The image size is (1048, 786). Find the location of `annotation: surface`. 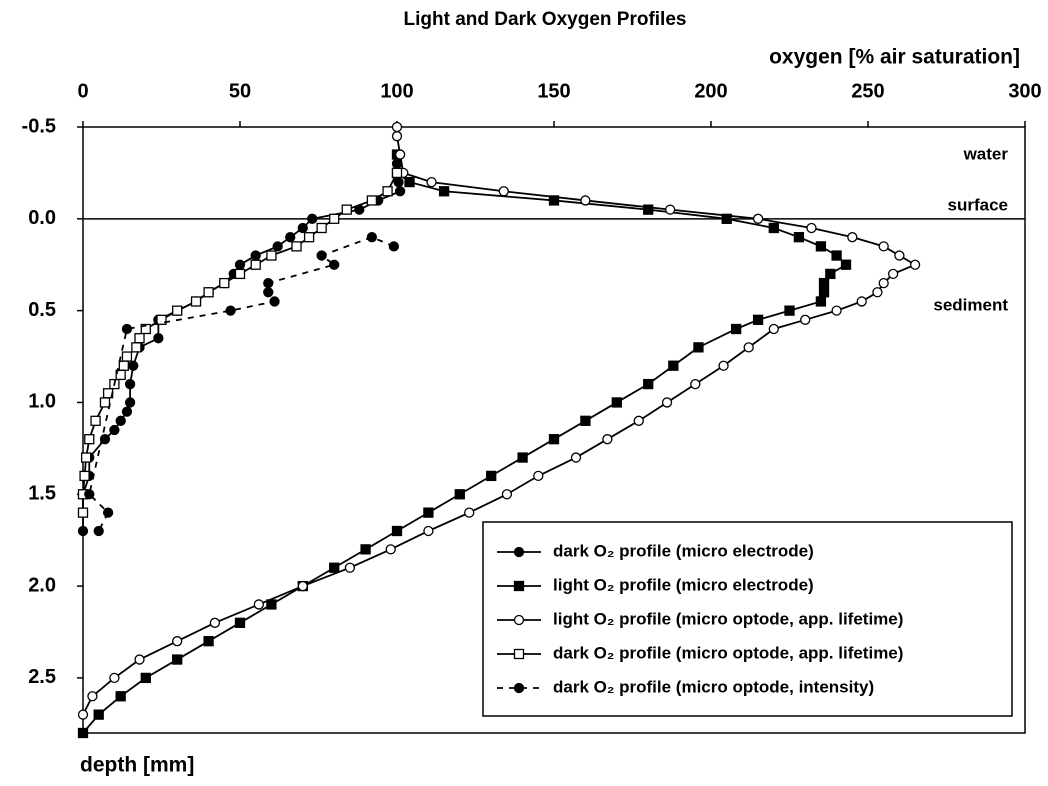

annotation: surface is located at coordinates (978, 204).